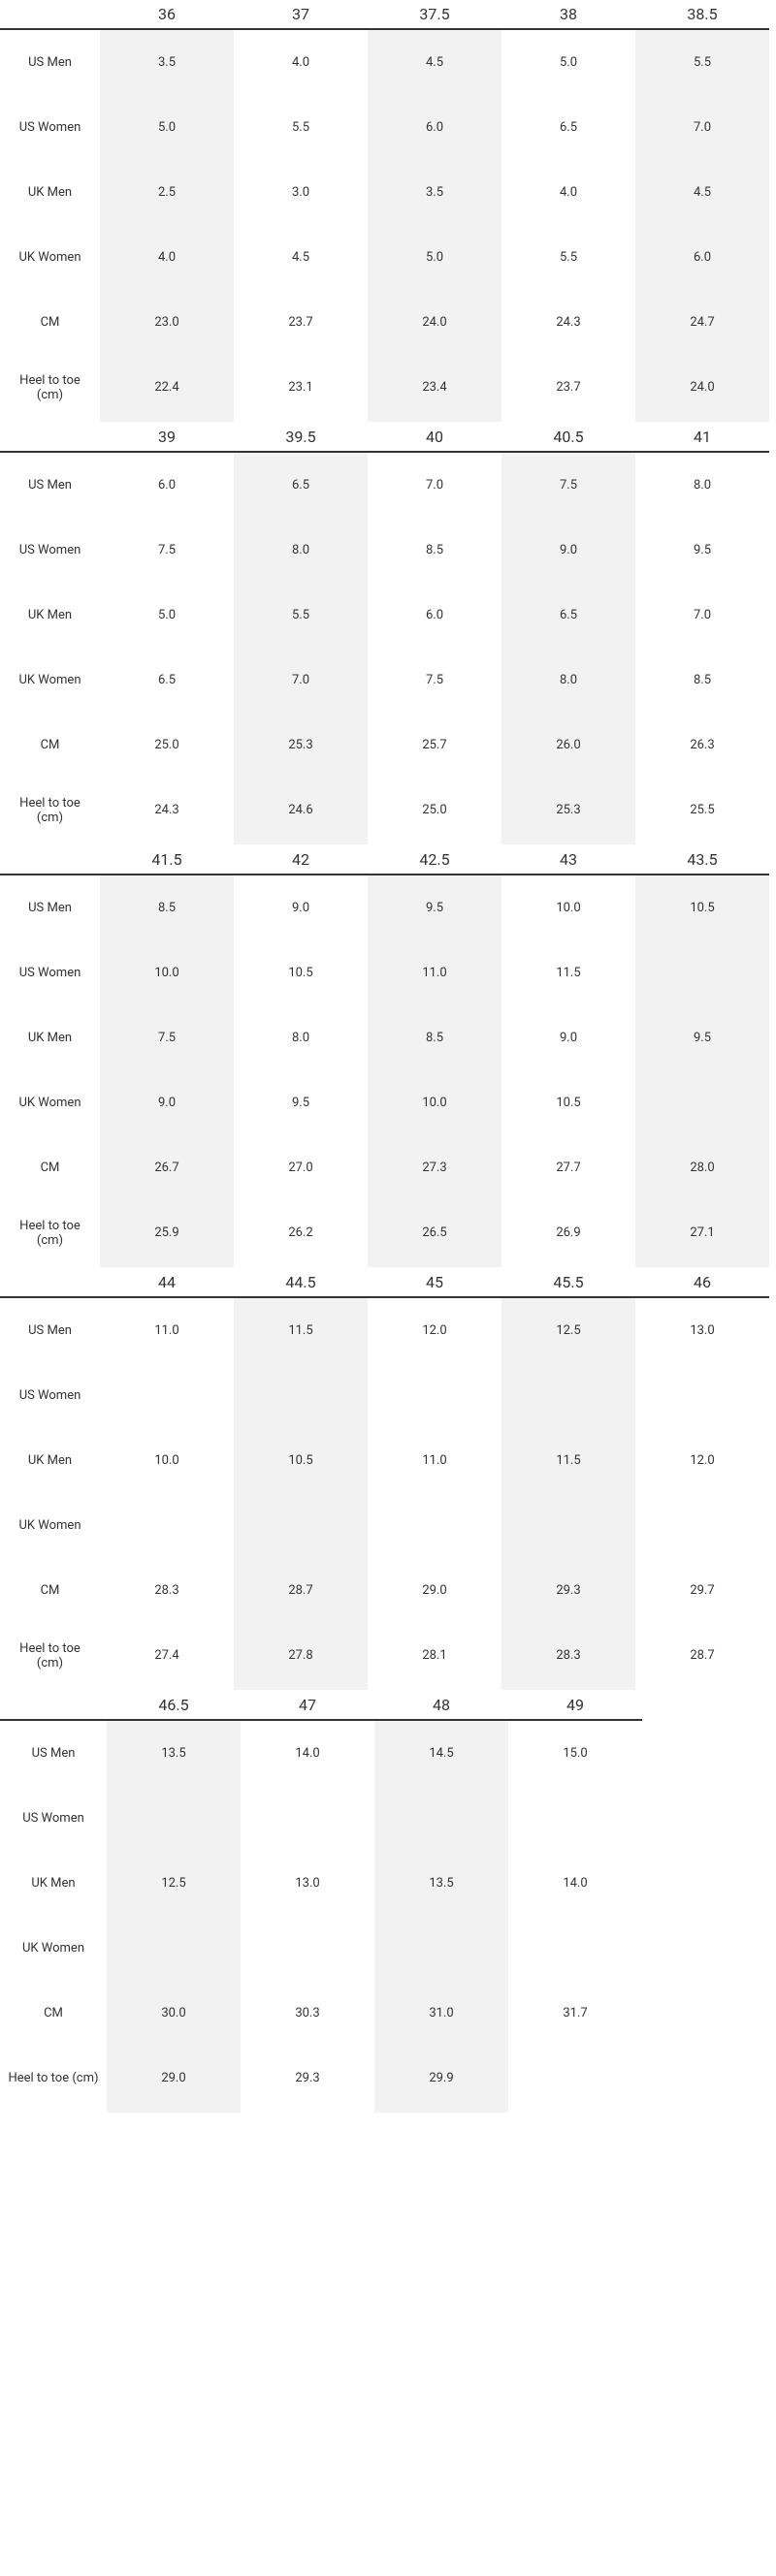 The width and height of the screenshot is (776, 2576). I want to click on value-cell: 27.3, so click(434, 1168).